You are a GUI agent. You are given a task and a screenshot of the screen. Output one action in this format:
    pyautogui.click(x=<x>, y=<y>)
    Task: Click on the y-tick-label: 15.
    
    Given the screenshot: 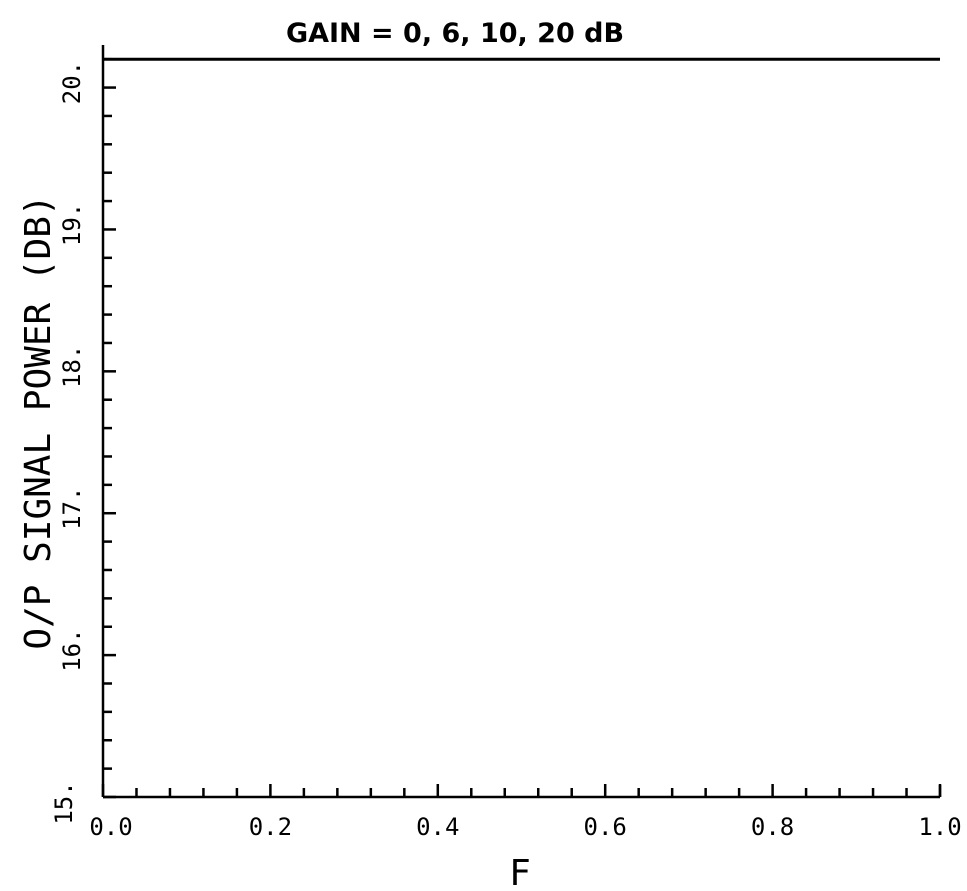 What is the action you would take?
    pyautogui.click(x=64, y=802)
    